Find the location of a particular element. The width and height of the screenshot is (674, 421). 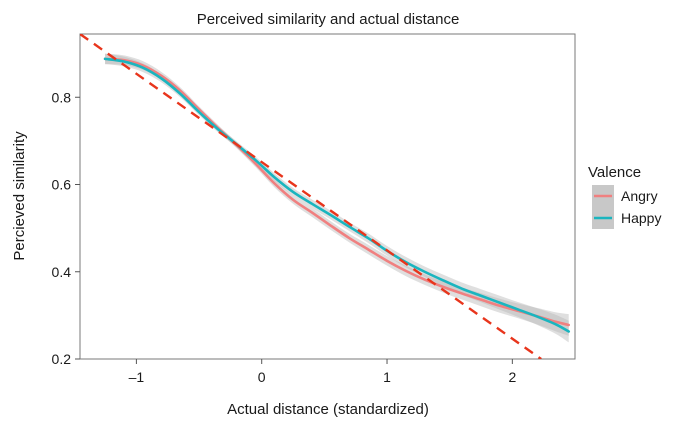

x-axis-title: Actual distance (standardized) is located at coordinates (328, 409).